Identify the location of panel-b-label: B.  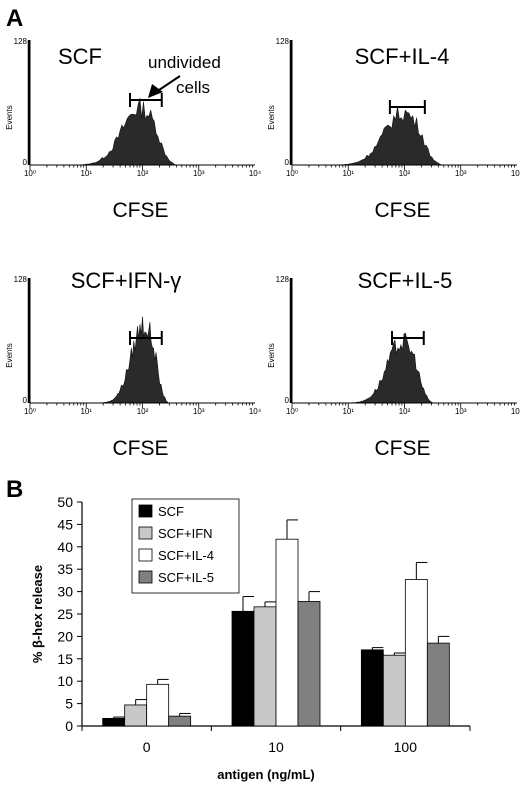
(14, 489).